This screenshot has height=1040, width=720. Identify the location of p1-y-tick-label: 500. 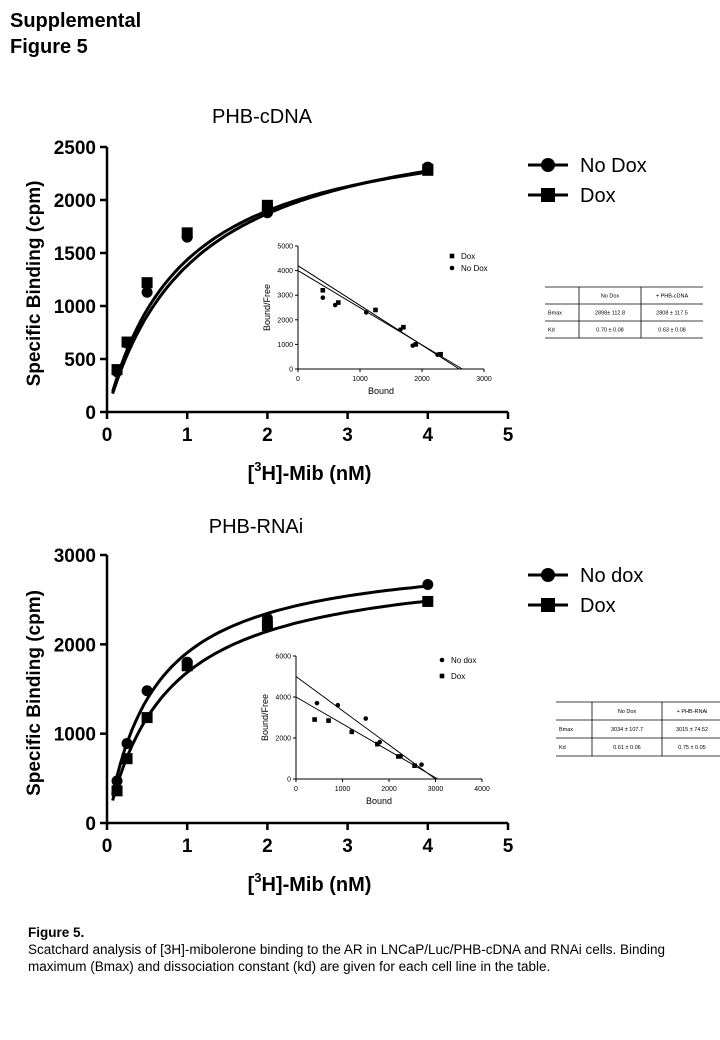
(80, 360).